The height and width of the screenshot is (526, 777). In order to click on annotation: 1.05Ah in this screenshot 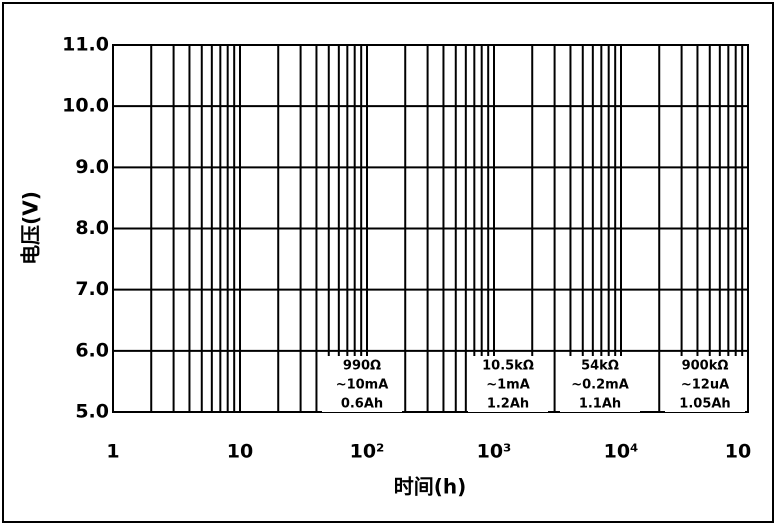, I will do `click(704, 404)`.